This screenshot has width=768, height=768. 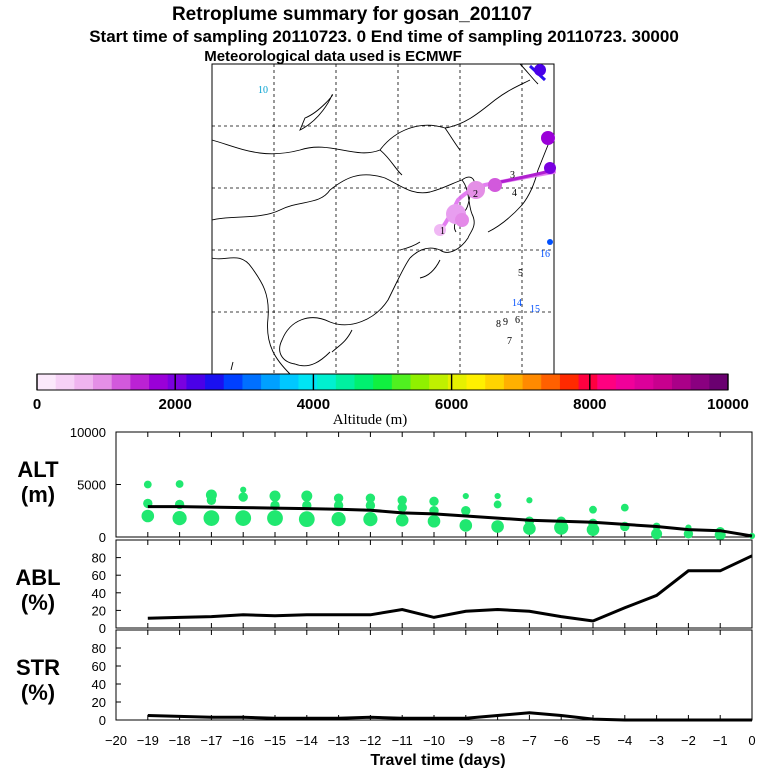 What do you see at coordinates (450, 521) in the screenshot?
I see `alt-median-line` at bounding box center [450, 521].